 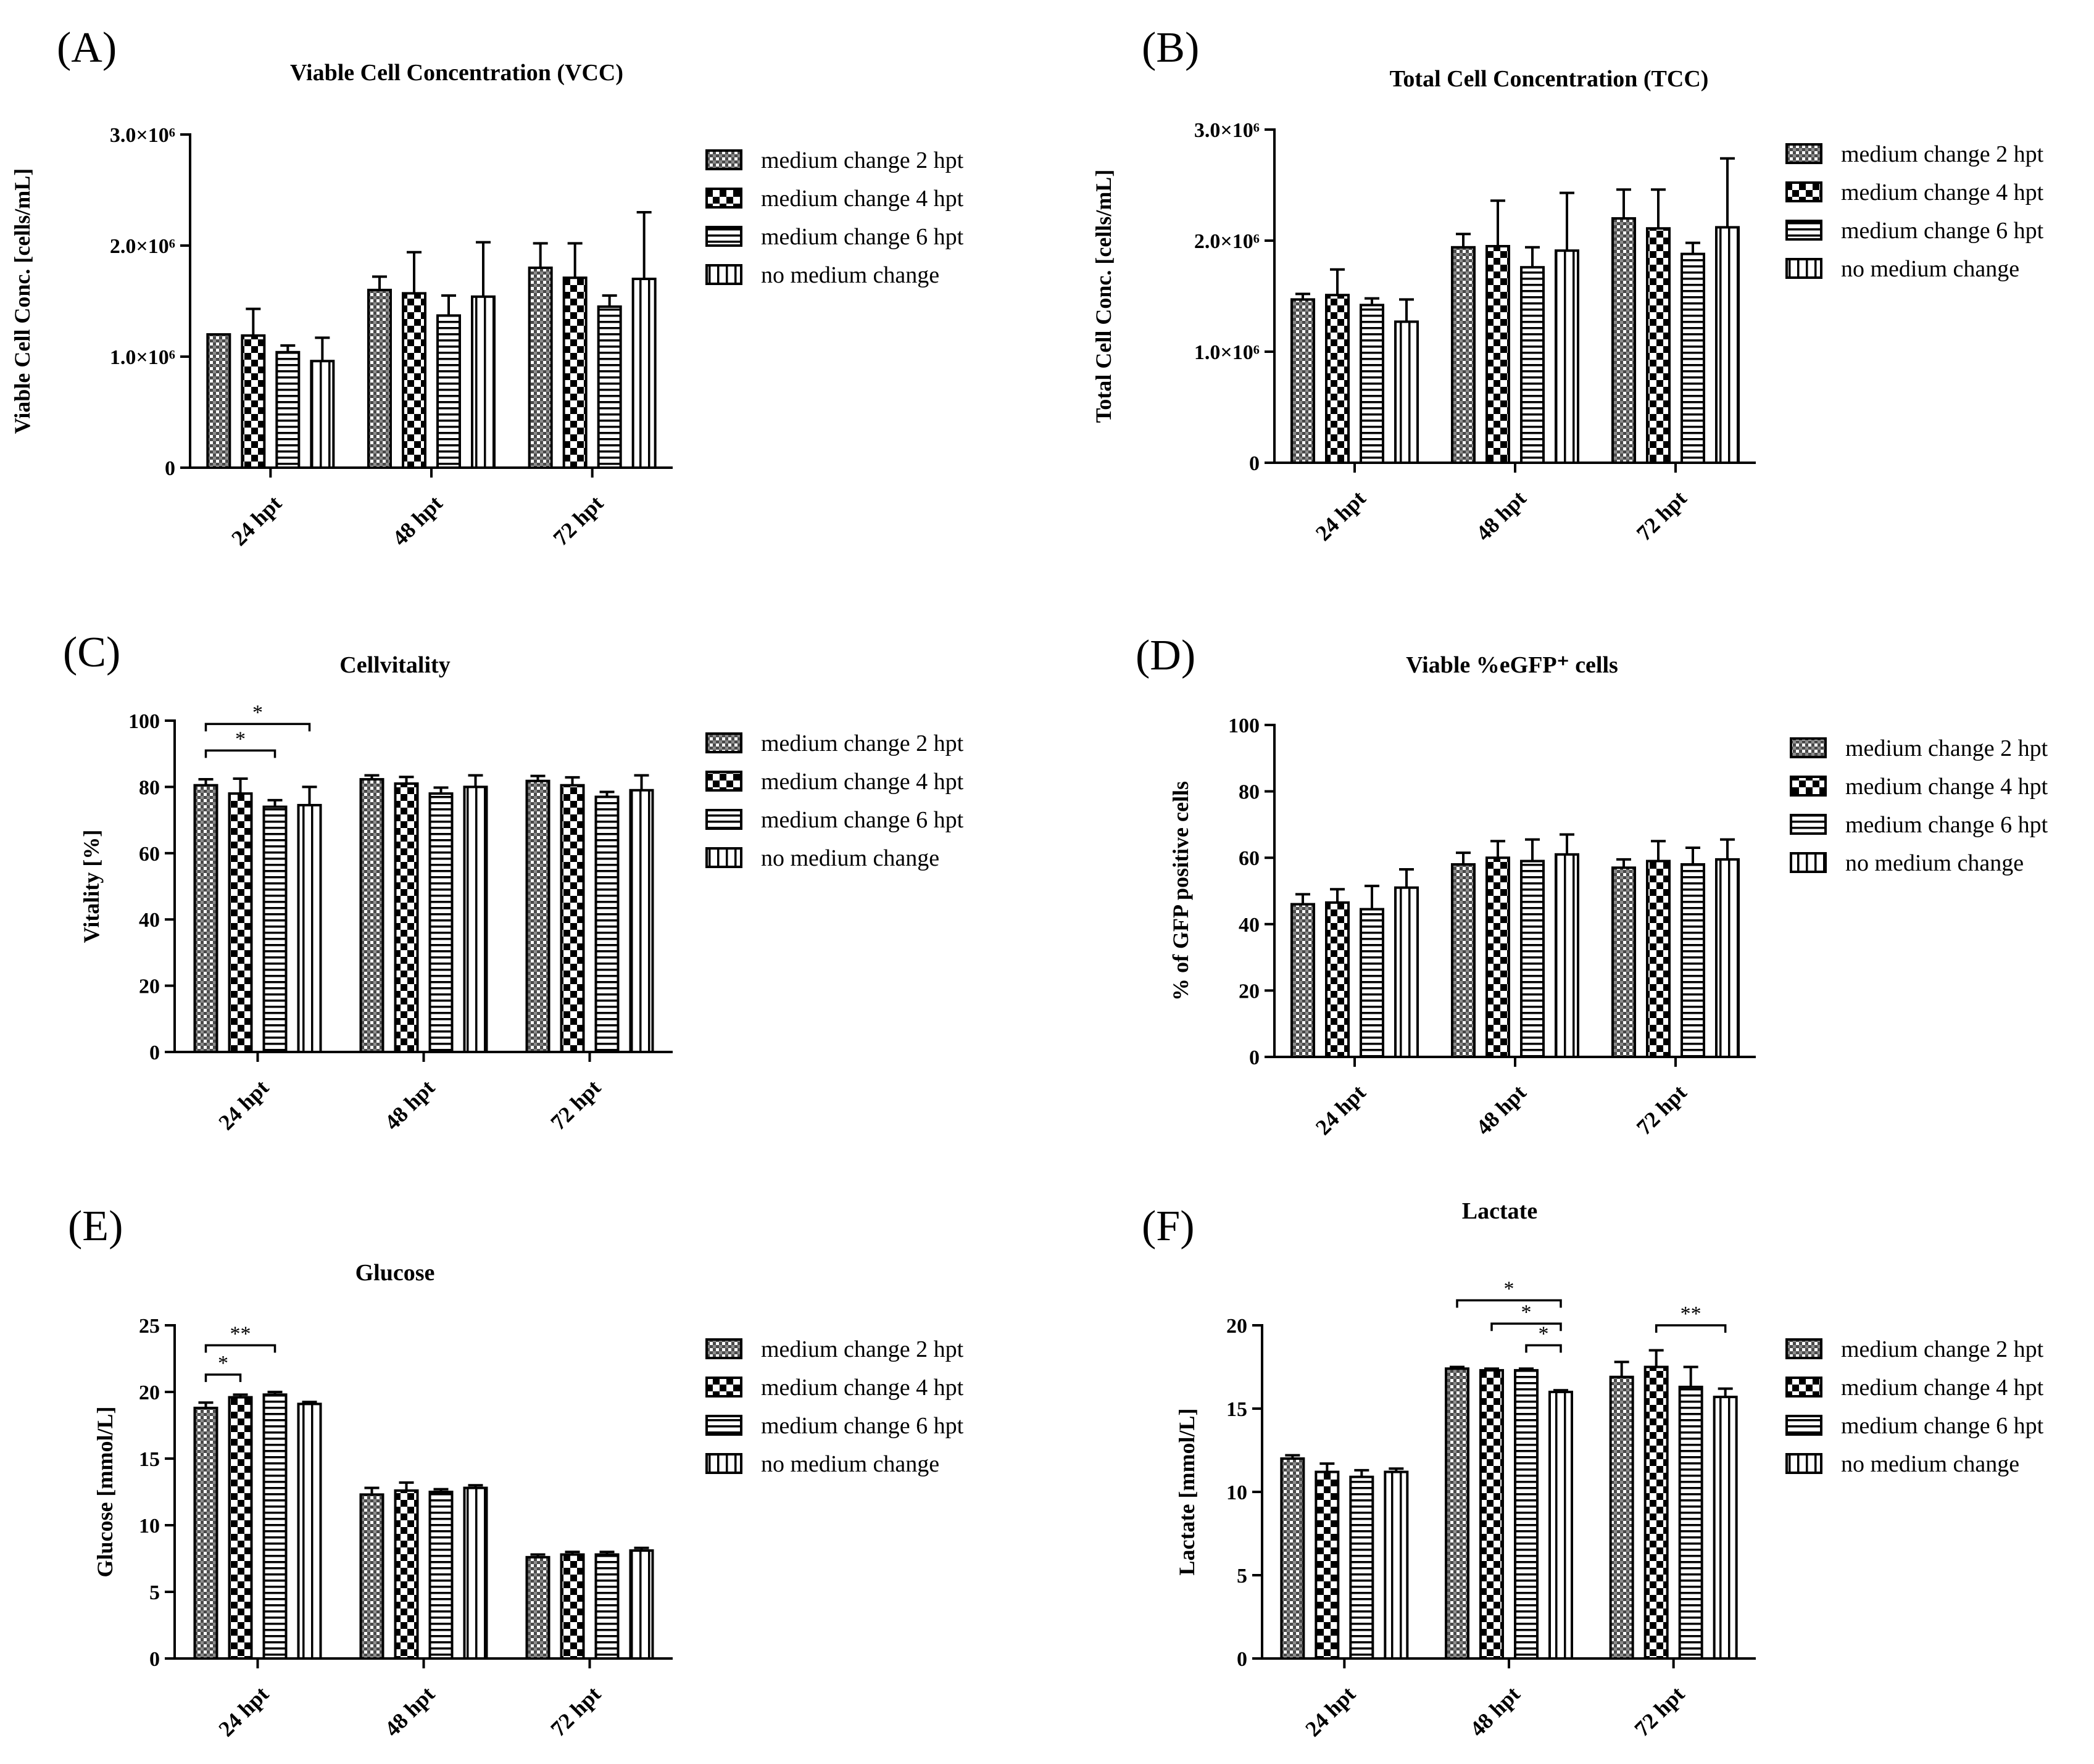 I want to click on y-axis-title: Lactate [mmol/L], so click(x=1186, y=1492).